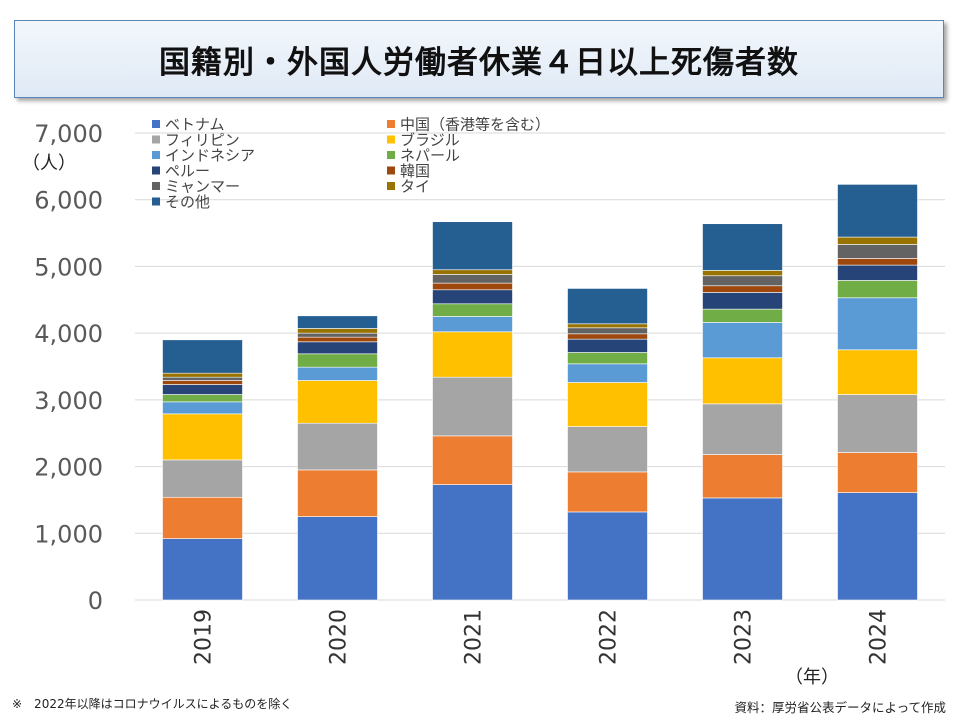 The image size is (960, 720). What do you see at coordinates (430, 140) in the screenshot?
I see `legend-label: ブラジル` at bounding box center [430, 140].